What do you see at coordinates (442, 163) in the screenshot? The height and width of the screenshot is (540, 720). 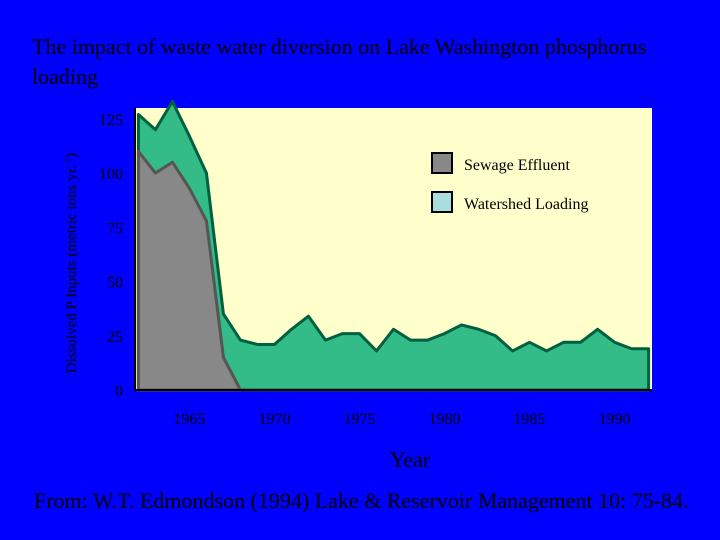 I see `legend-swatch-sewage-effluent` at bounding box center [442, 163].